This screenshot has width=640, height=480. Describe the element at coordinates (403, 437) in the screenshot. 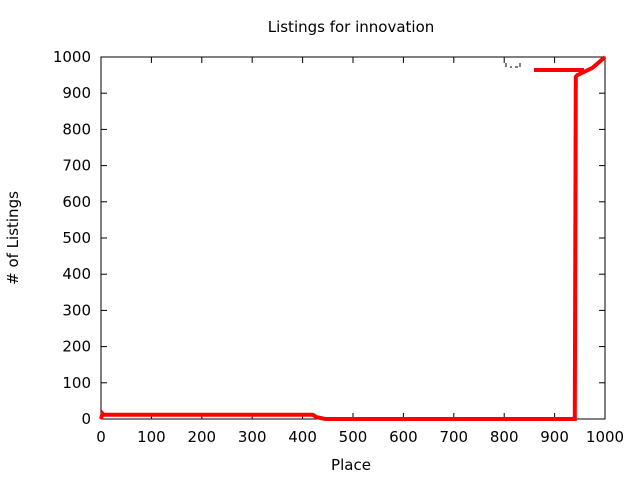

I see `x-tick-label: 600` at that location.